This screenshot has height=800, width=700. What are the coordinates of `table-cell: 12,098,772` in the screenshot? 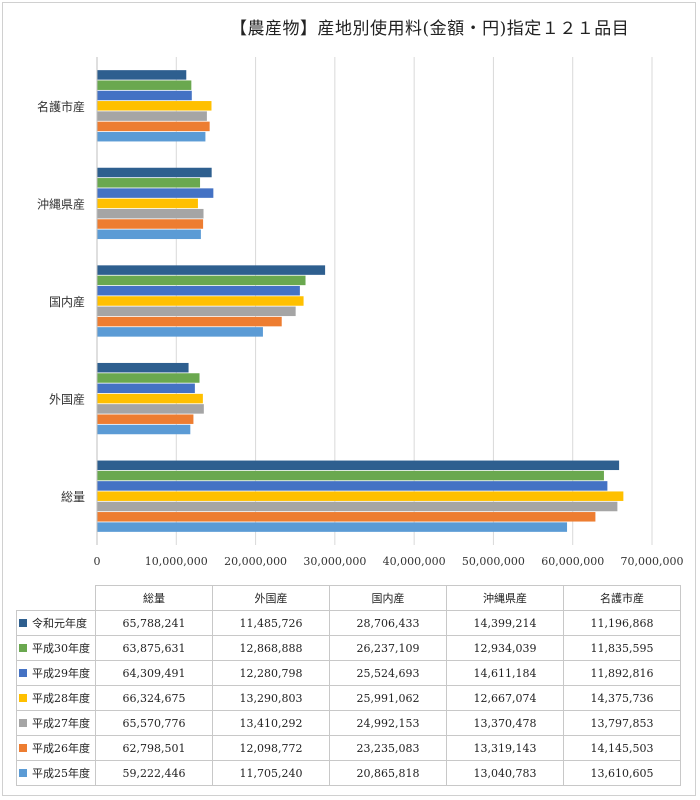 It's located at (271, 748).